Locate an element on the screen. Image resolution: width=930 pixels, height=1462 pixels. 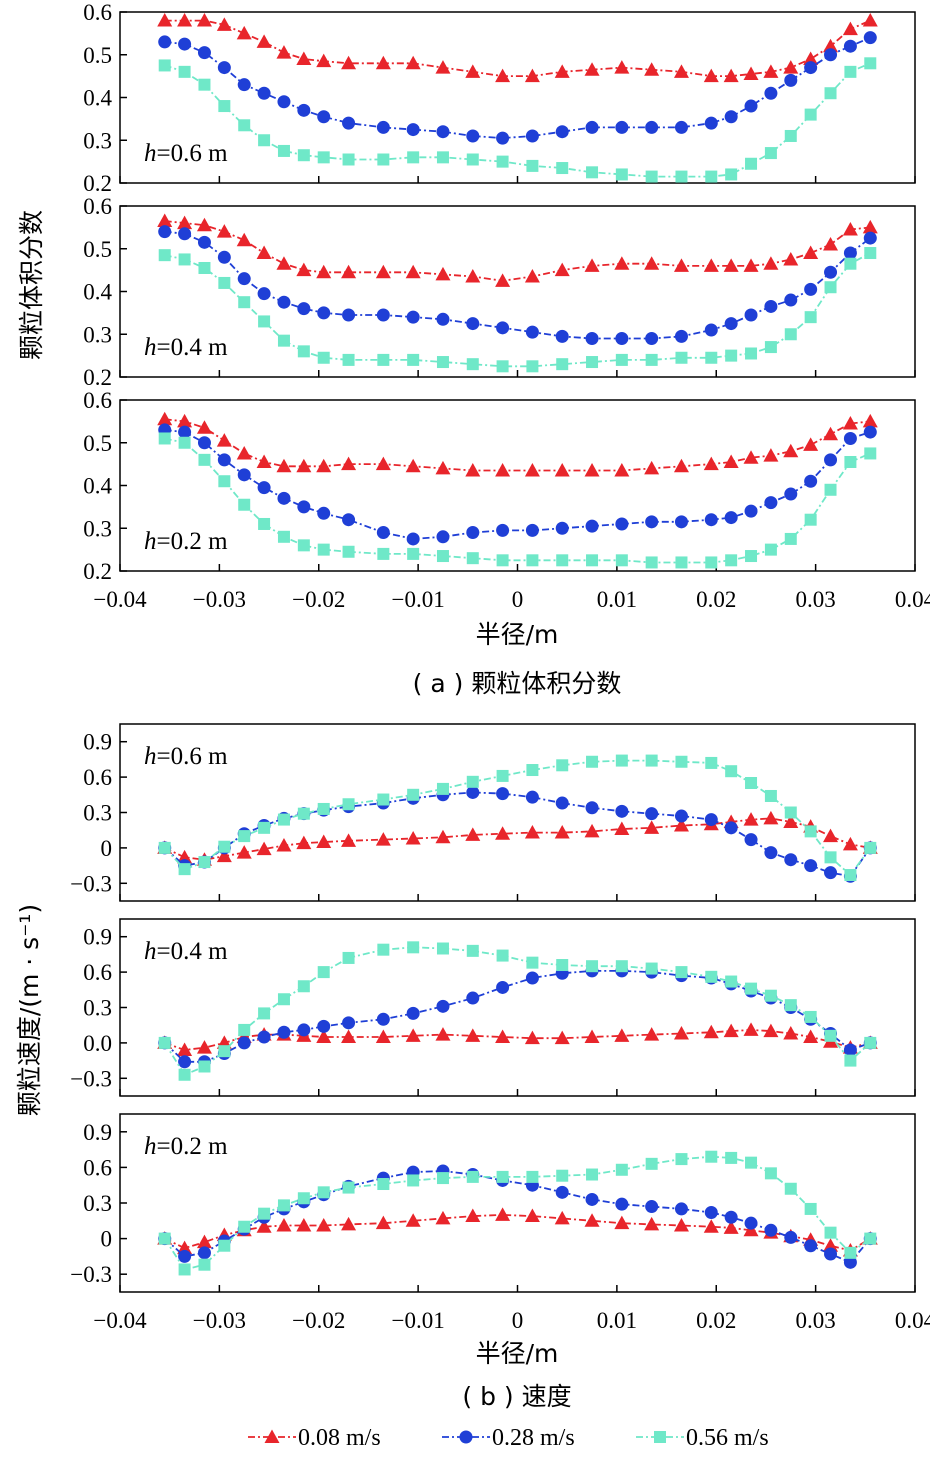
x-tick-label: 0.01 is located at coordinates (617, 1320).